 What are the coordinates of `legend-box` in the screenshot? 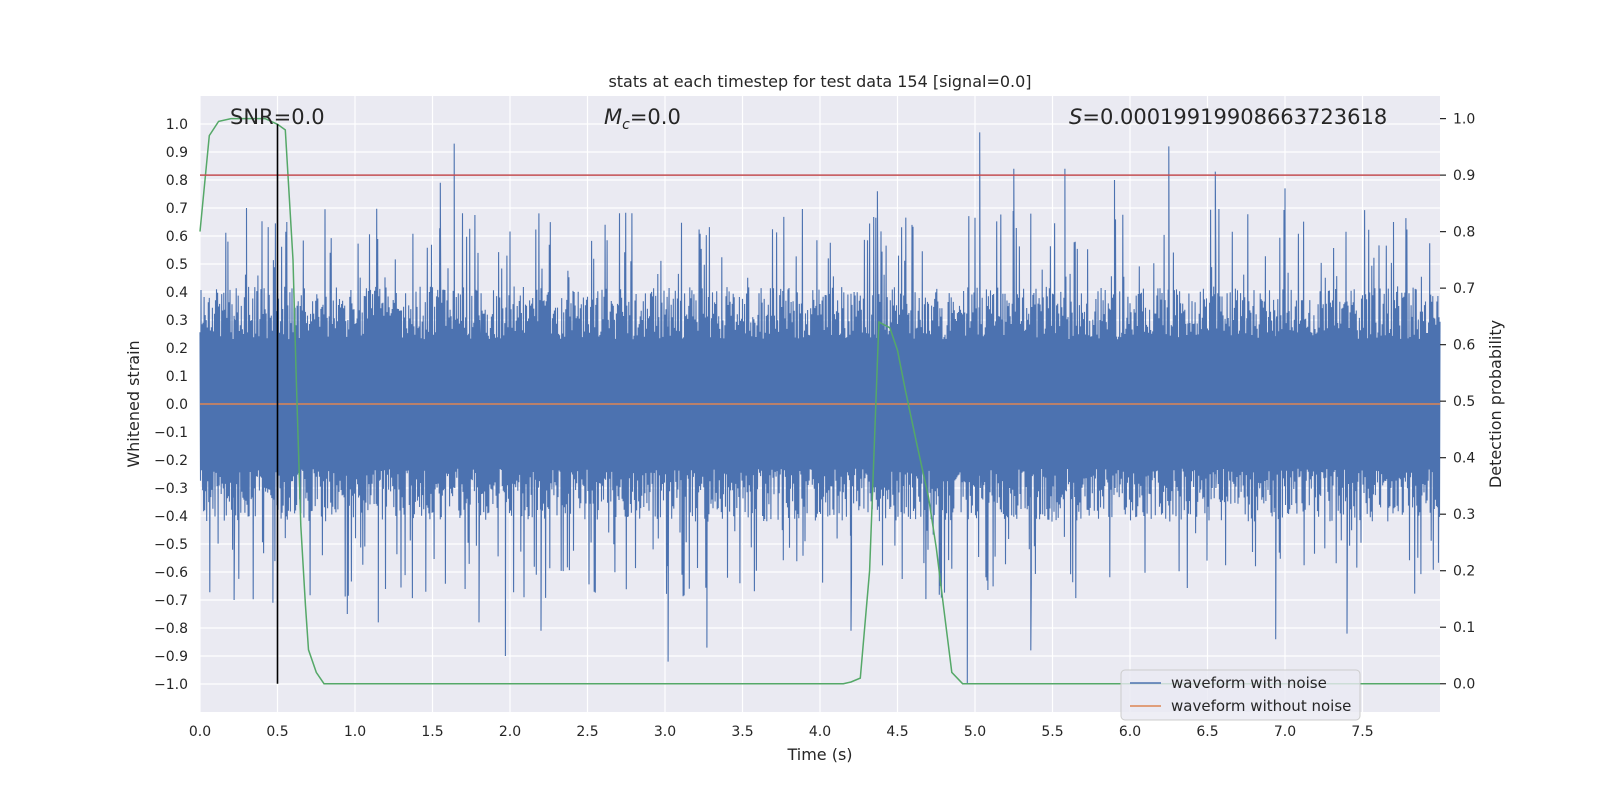 It's located at (1240, 695).